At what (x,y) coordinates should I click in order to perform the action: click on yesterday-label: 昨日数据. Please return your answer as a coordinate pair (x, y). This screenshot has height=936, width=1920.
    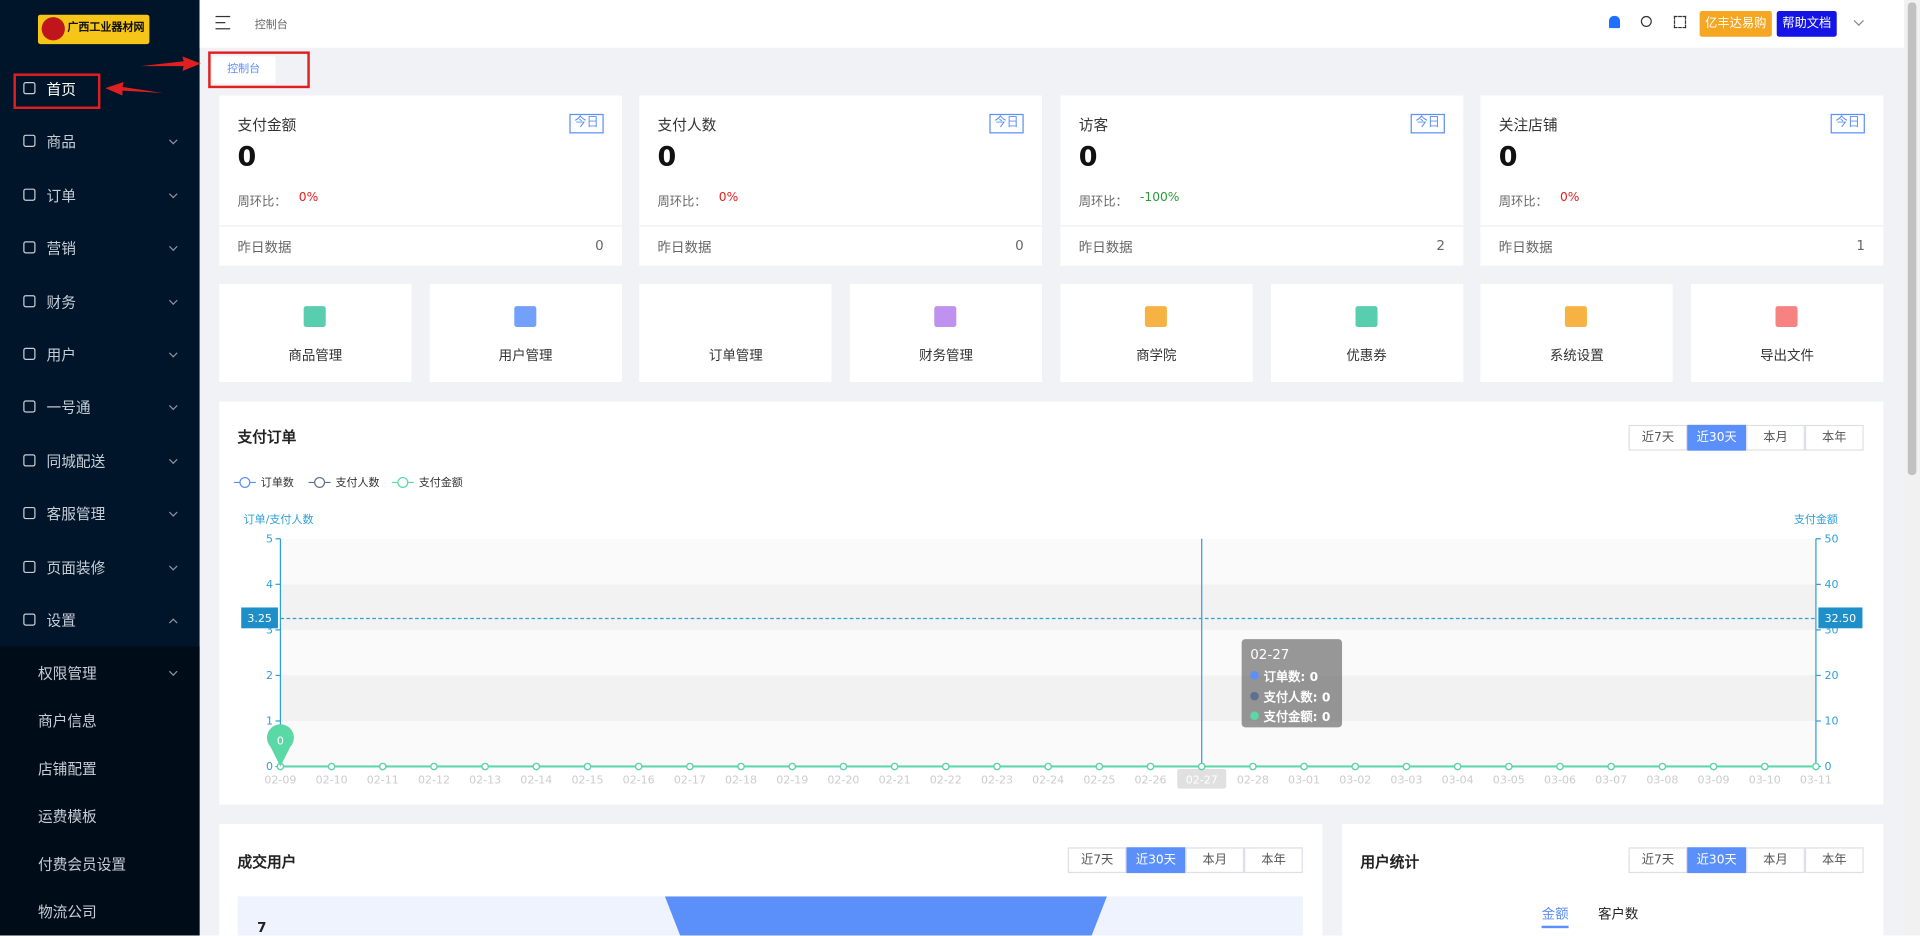
    Looking at the image, I should click on (1525, 248).